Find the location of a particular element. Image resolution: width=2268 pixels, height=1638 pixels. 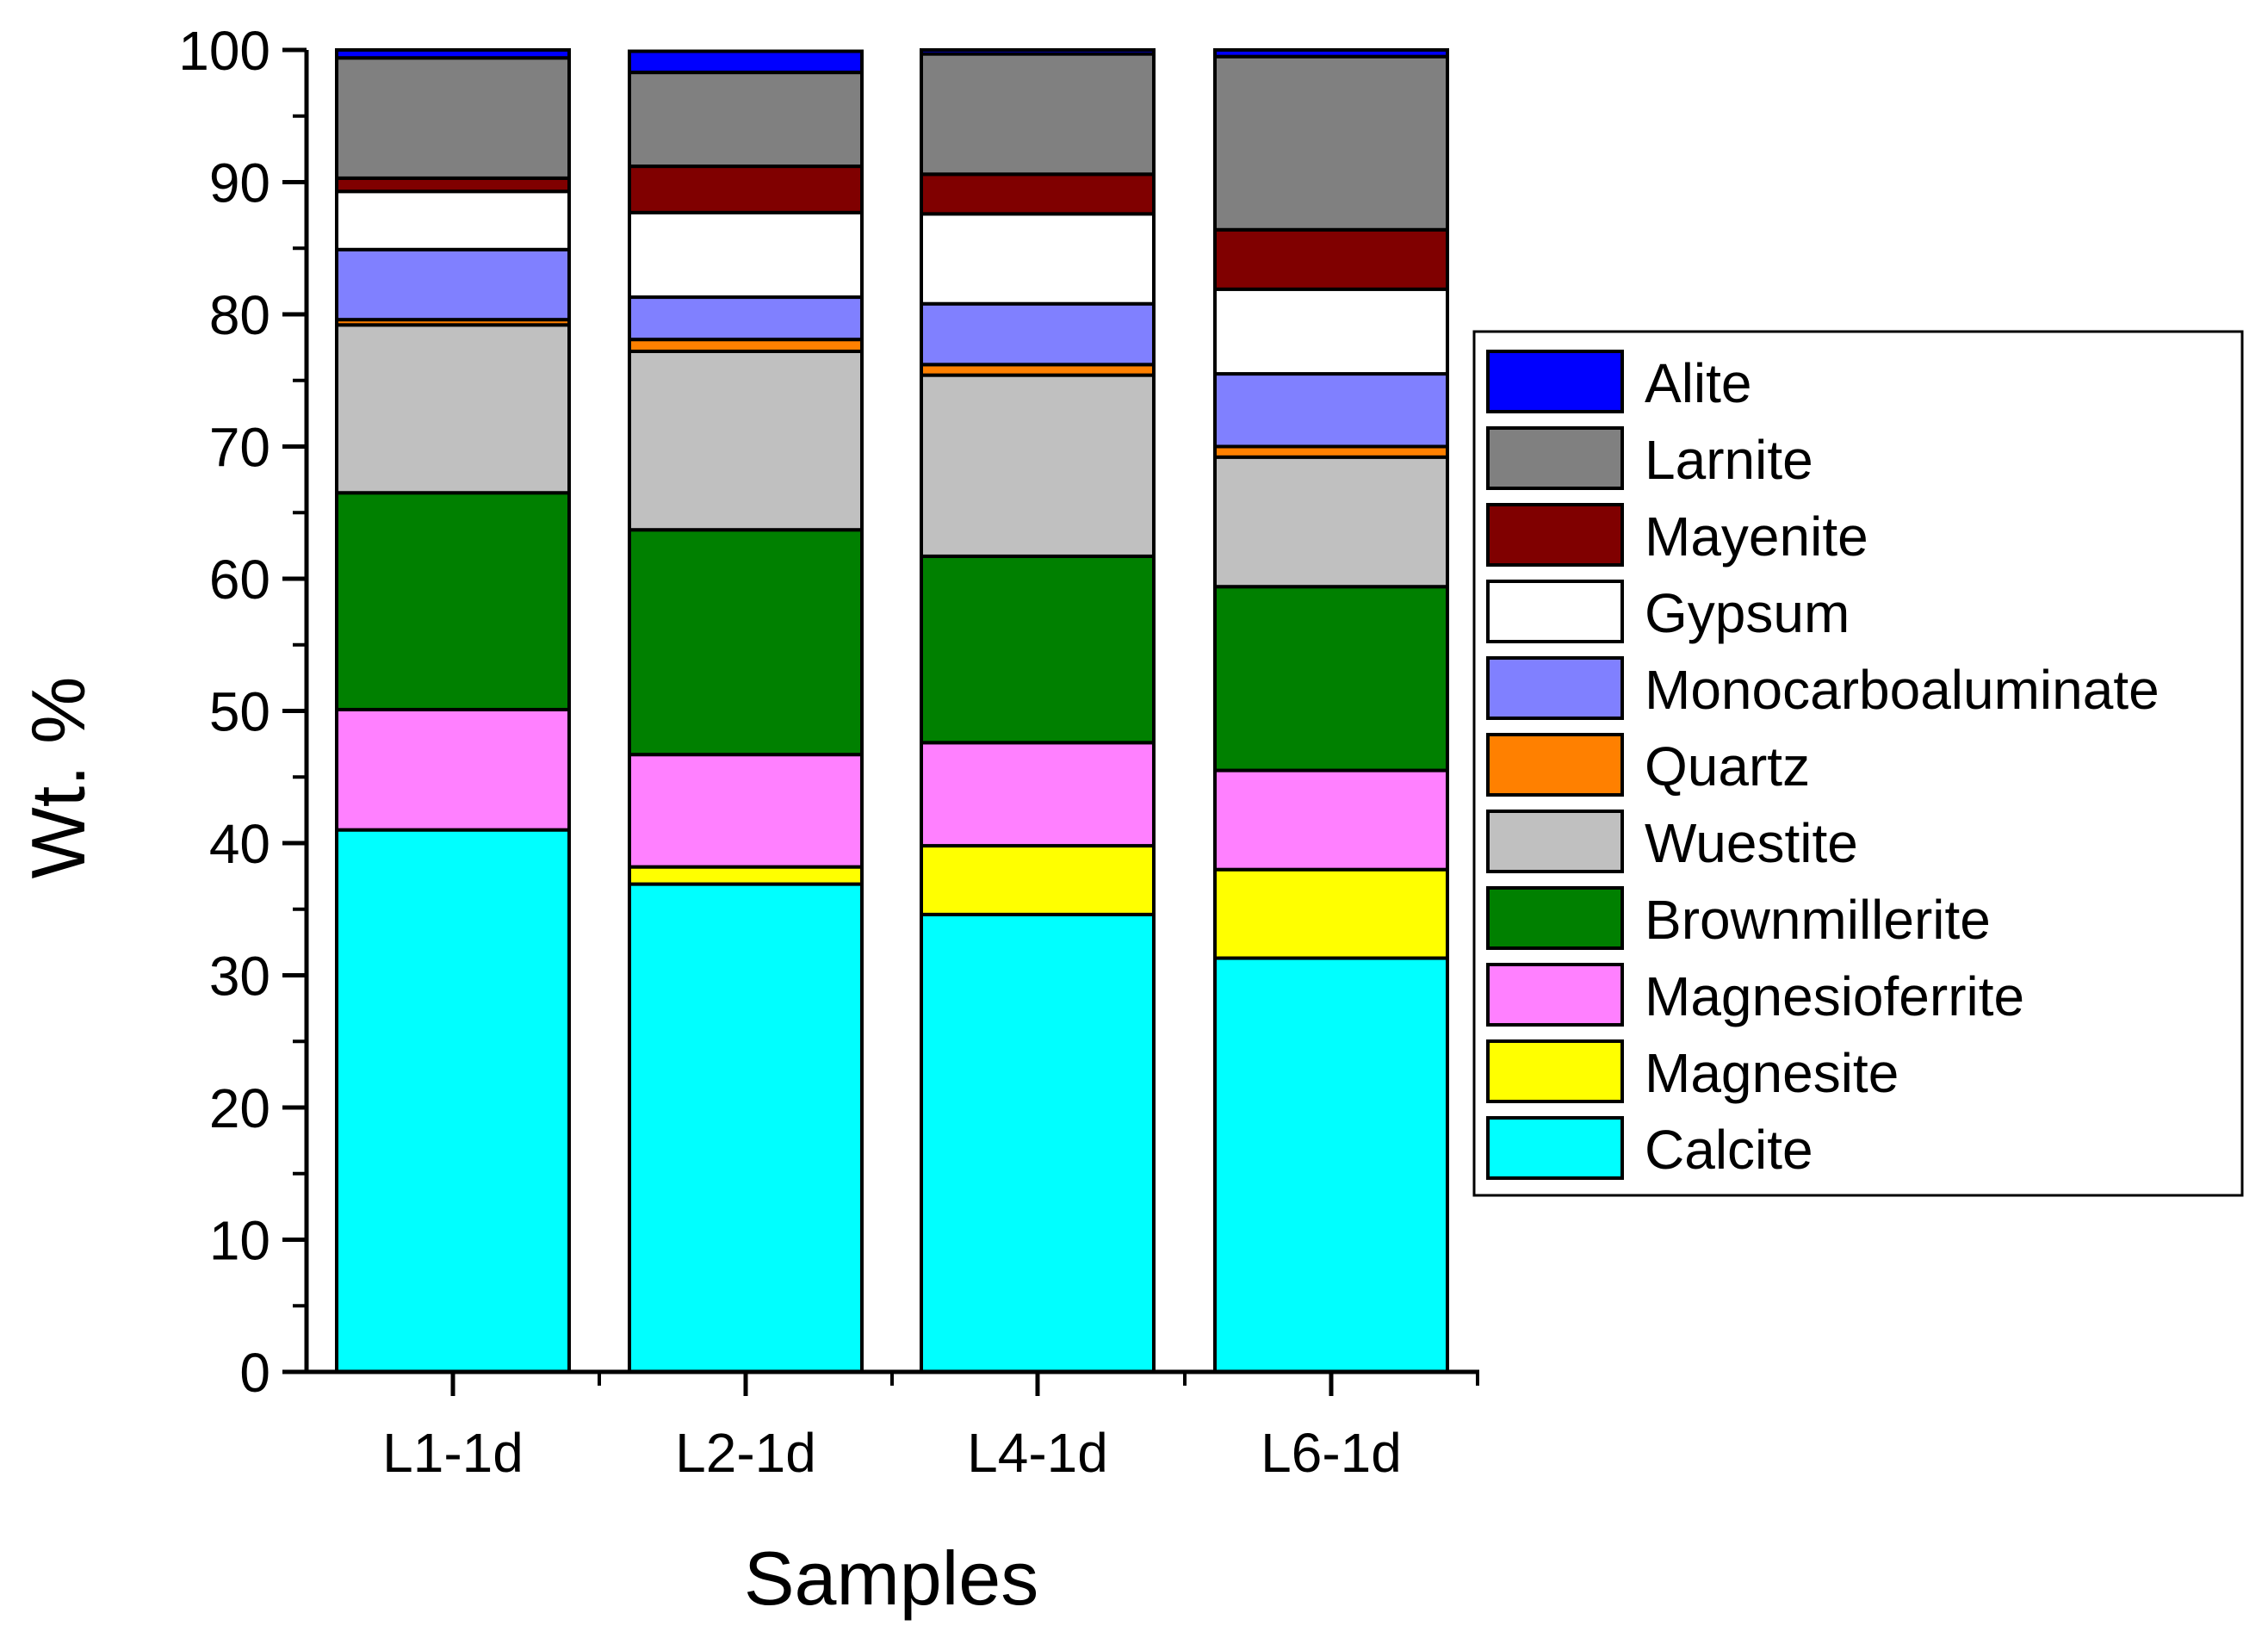

bar-l2-1d-alite is located at coordinates (746, 62).